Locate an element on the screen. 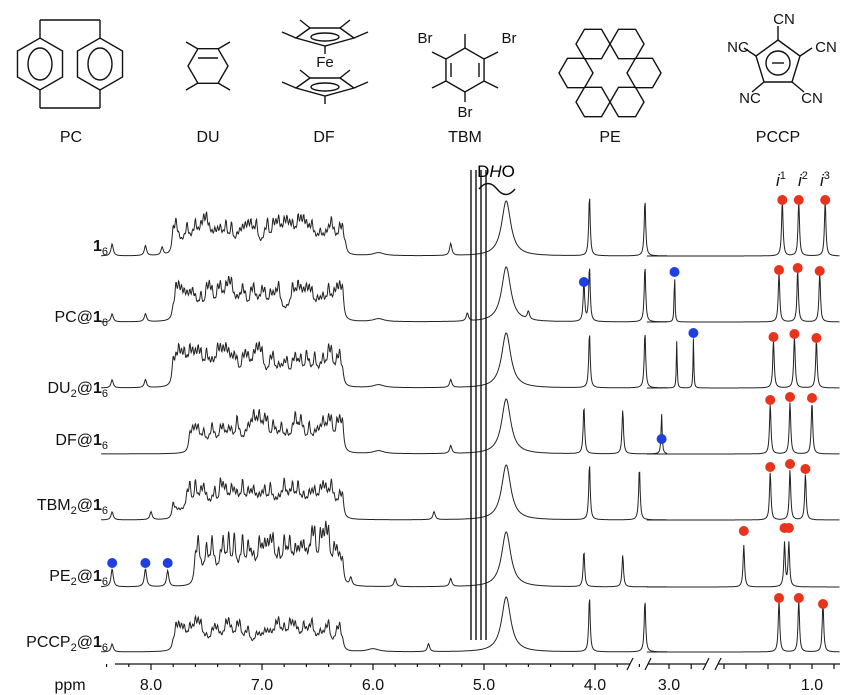 This screenshot has width=845, height=695. tick-label-4: 4.0 is located at coordinates (595, 685).